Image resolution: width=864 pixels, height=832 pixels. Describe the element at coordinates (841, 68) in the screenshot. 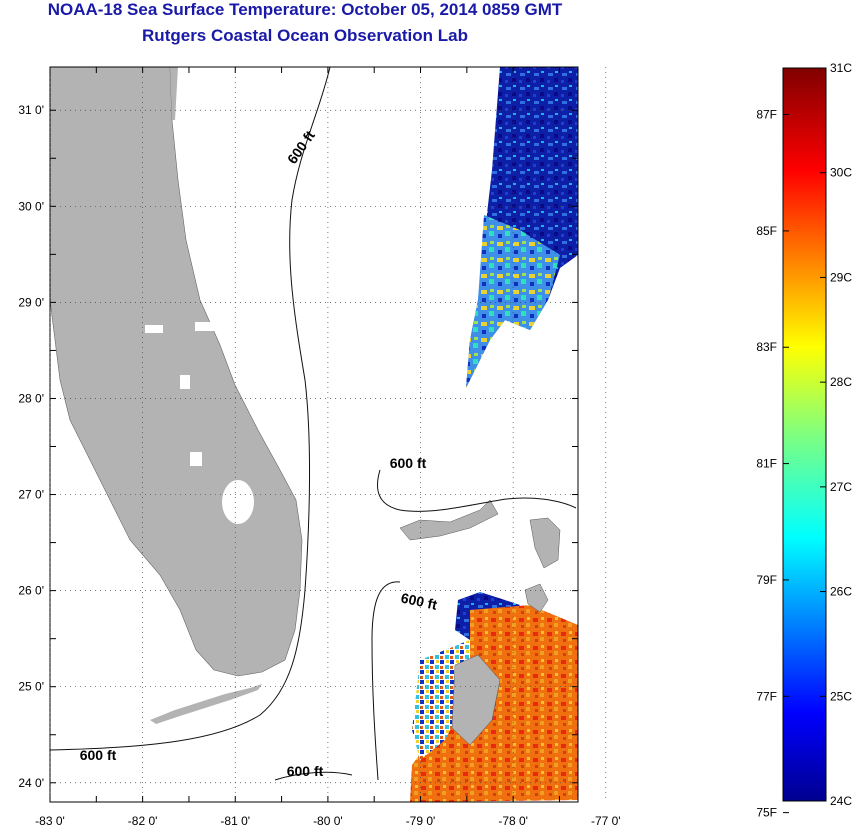

I see `celsius-label: 31C` at that location.